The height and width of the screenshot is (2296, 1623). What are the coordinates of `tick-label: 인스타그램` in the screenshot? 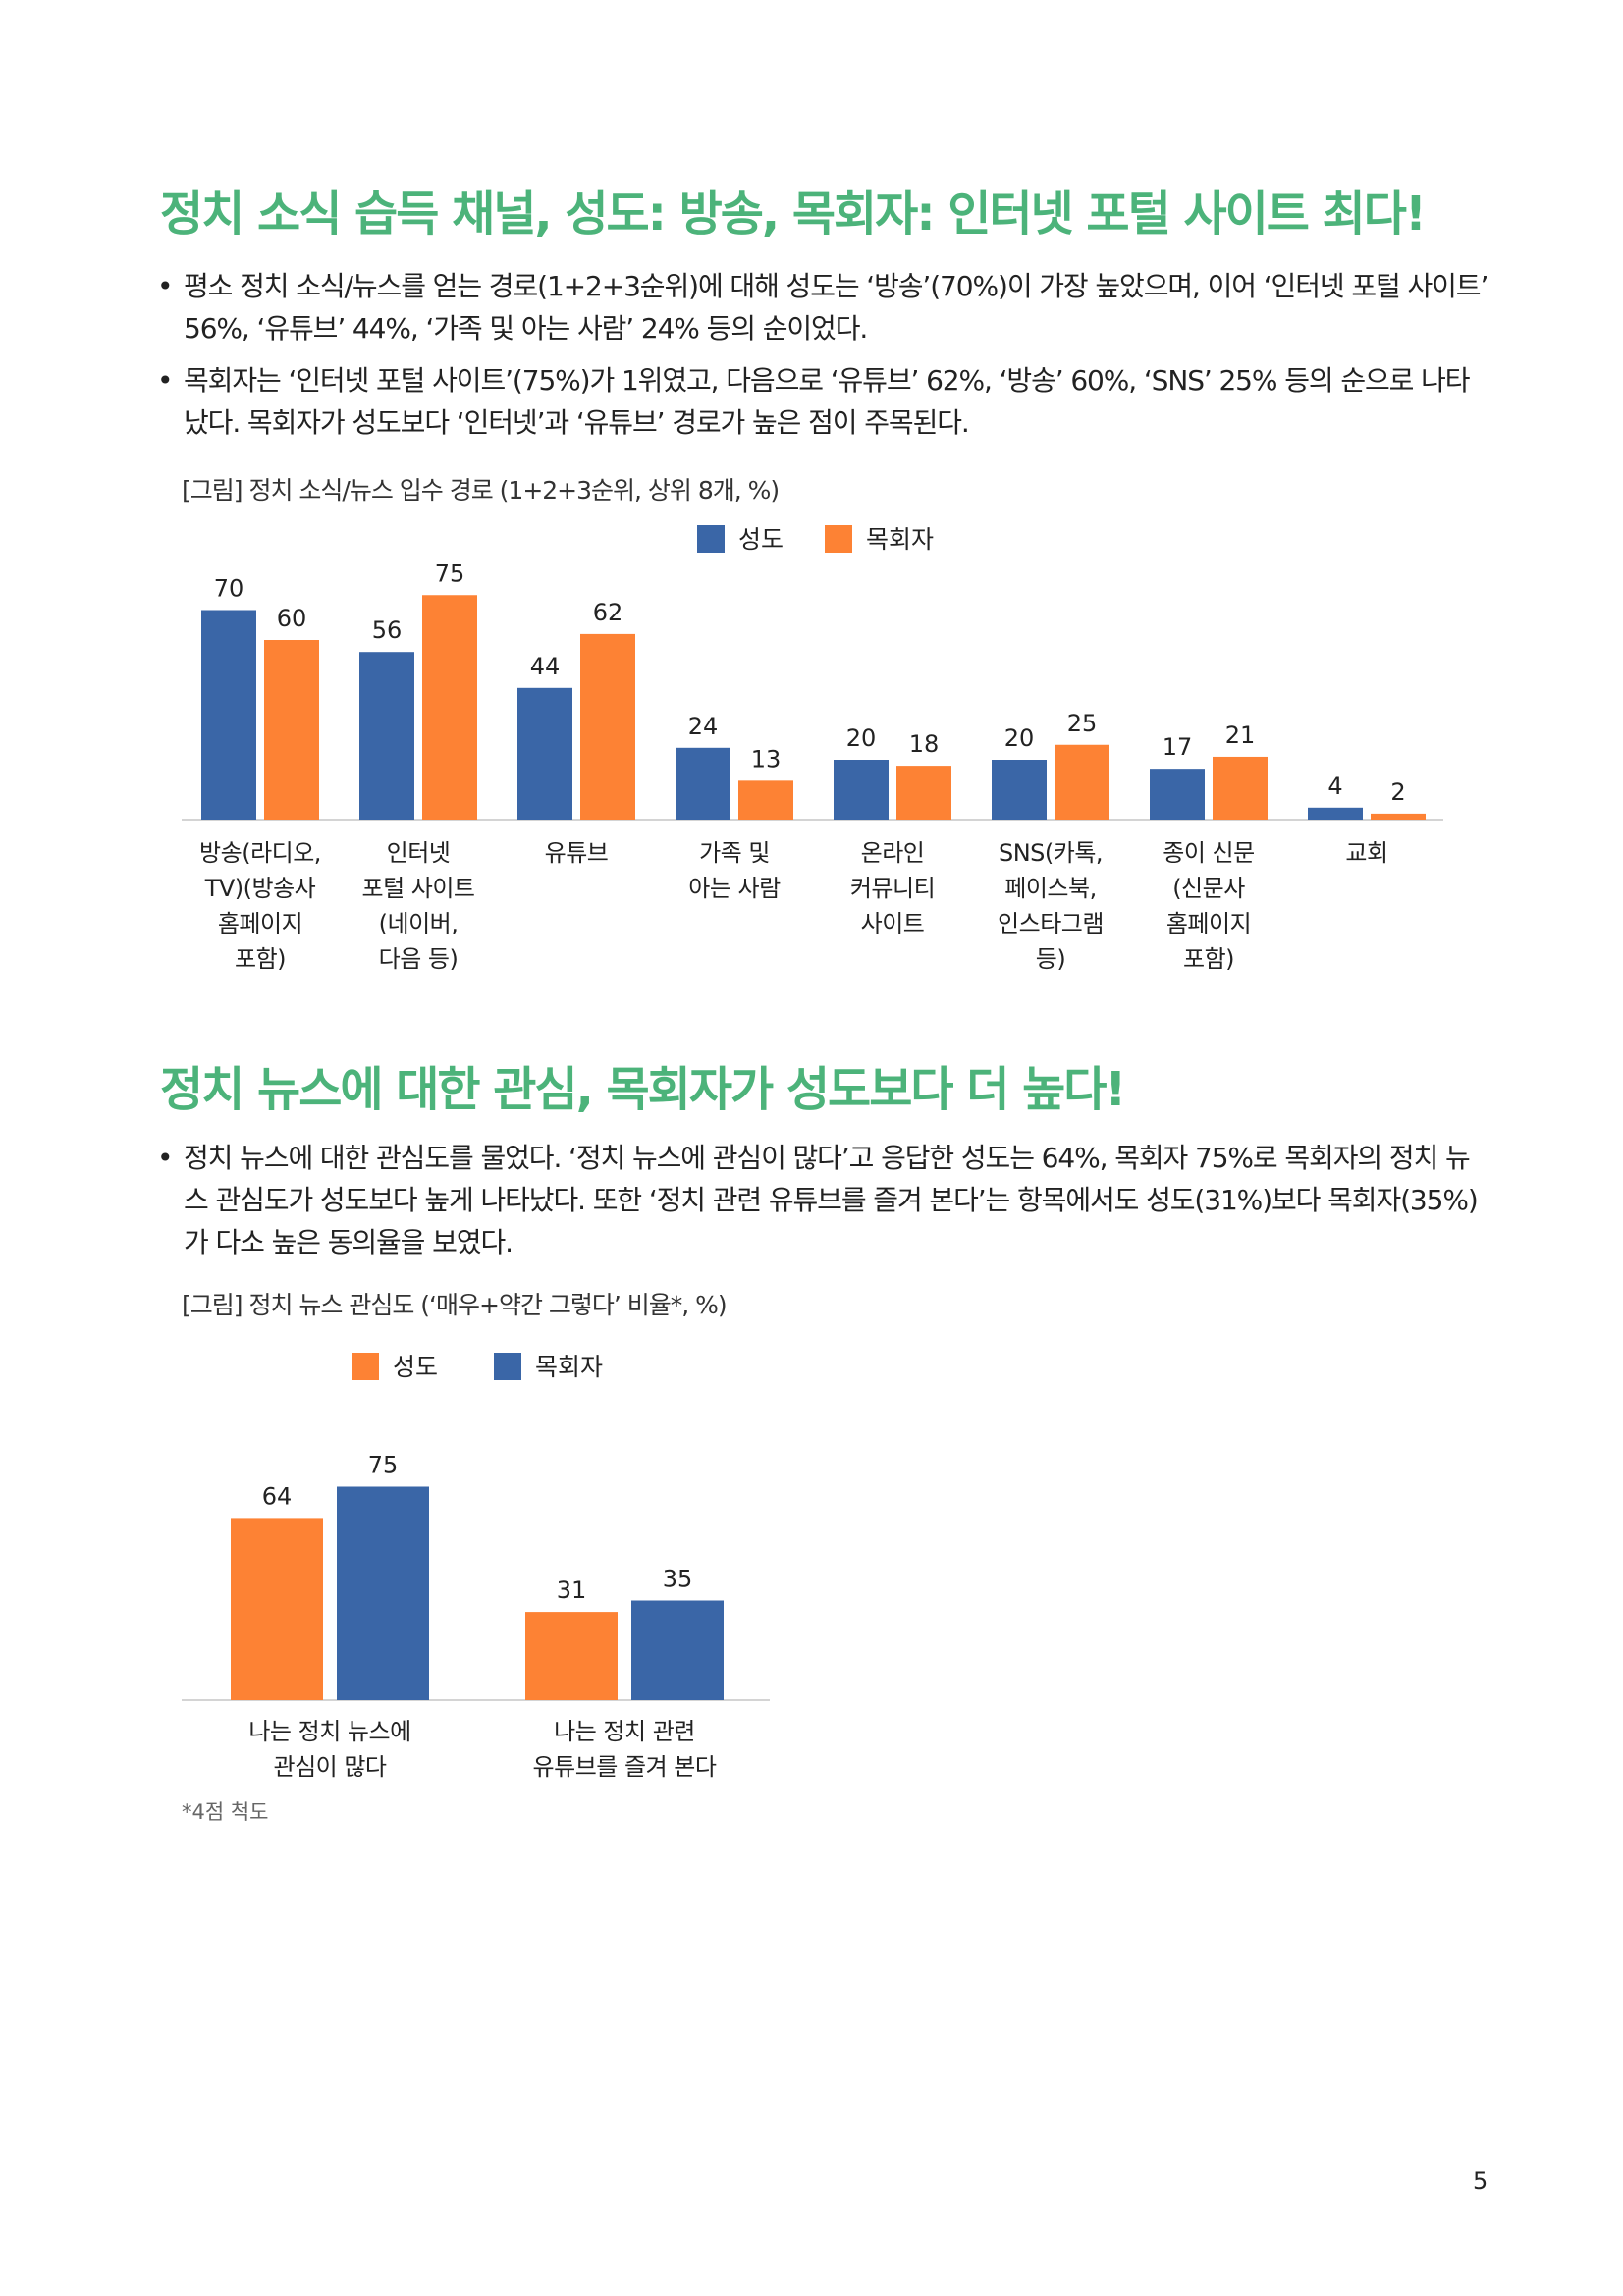 It's located at (1051, 923).